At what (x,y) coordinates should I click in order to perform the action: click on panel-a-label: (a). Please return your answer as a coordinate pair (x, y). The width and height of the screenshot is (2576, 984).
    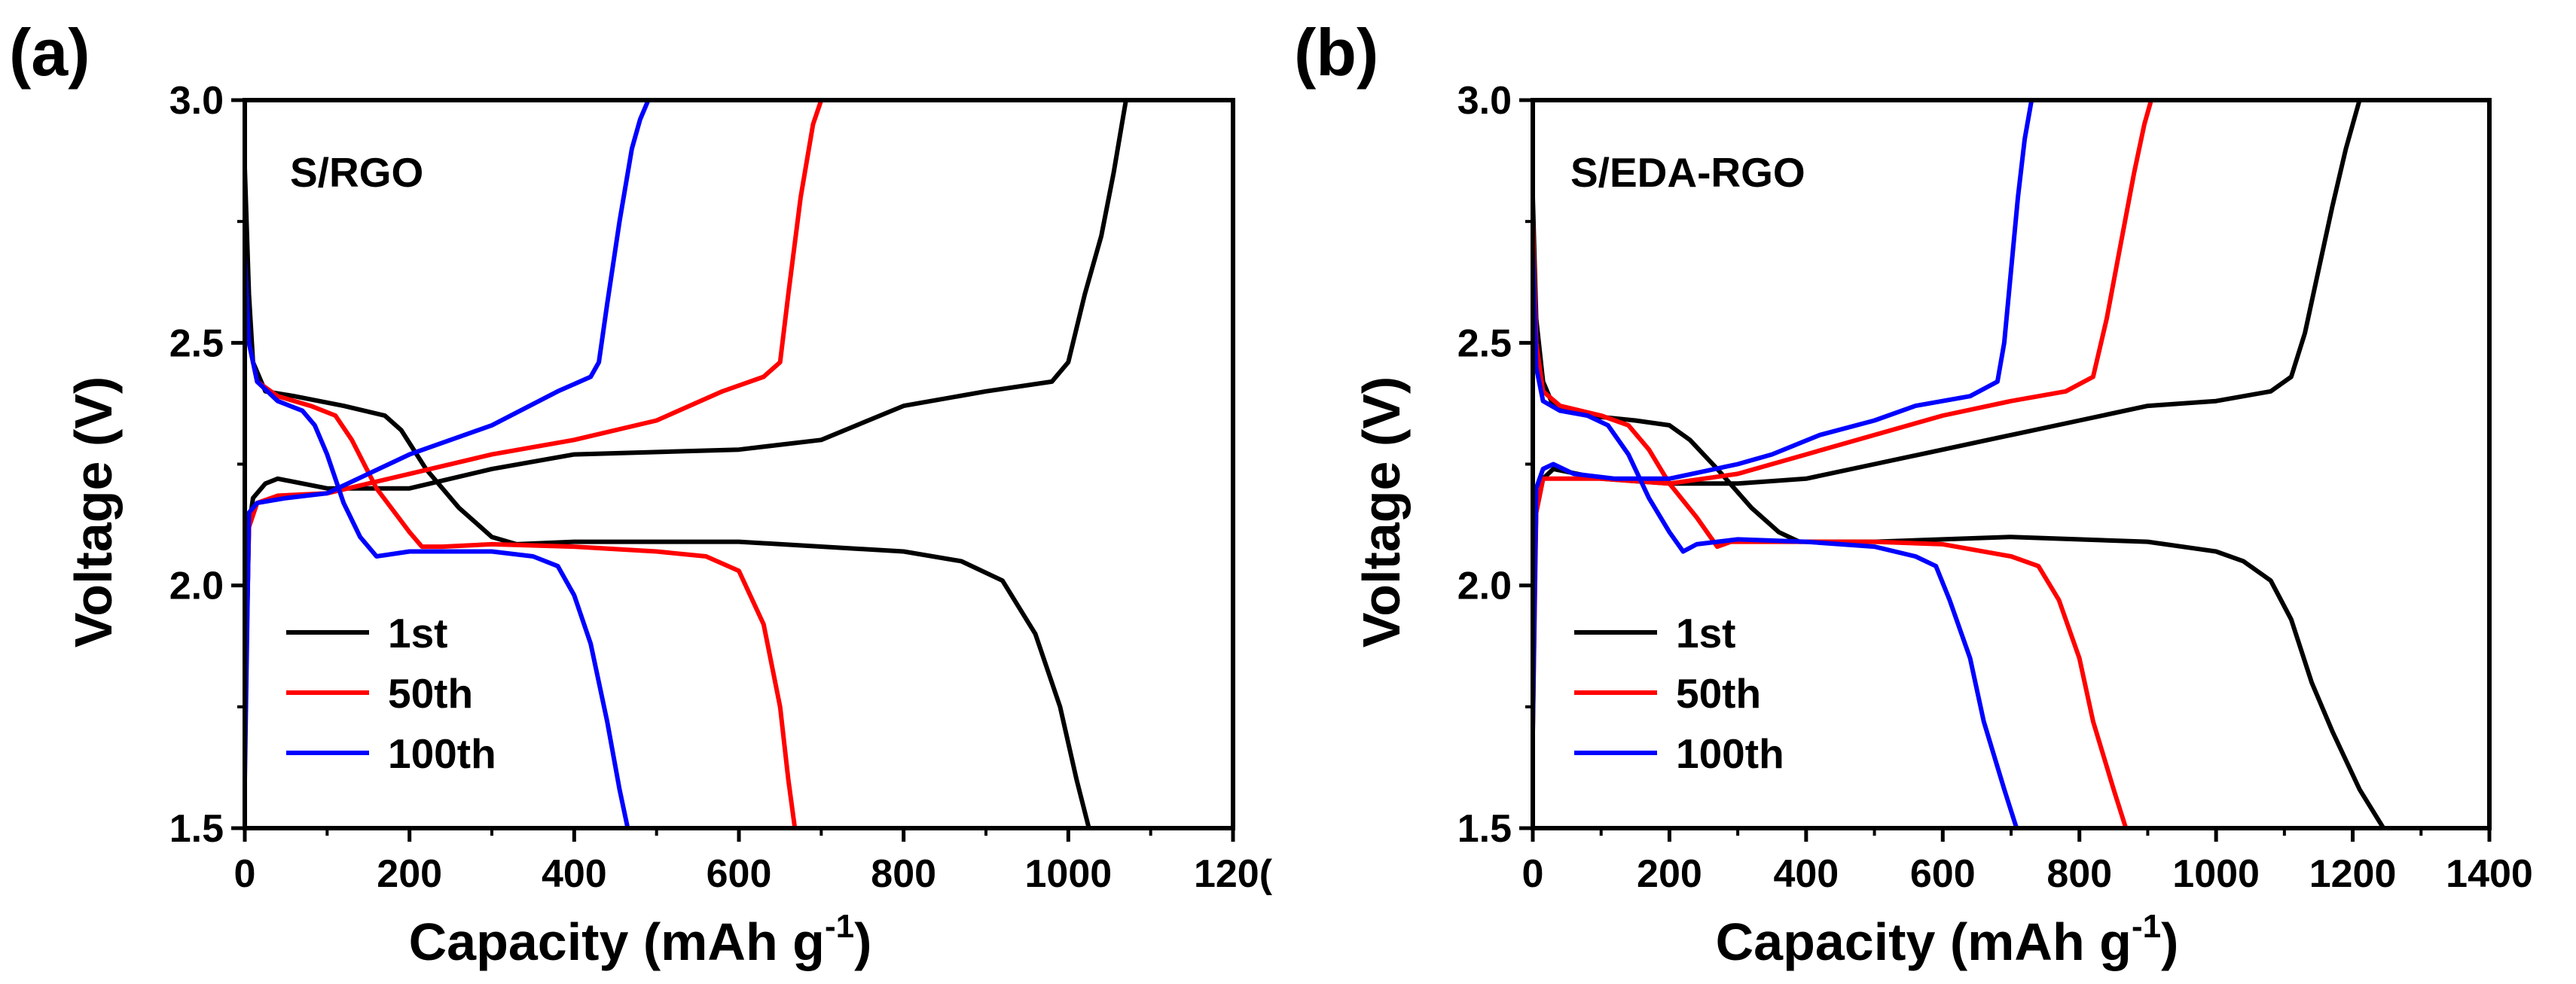
    Looking at the image, I should click on (50, 52).